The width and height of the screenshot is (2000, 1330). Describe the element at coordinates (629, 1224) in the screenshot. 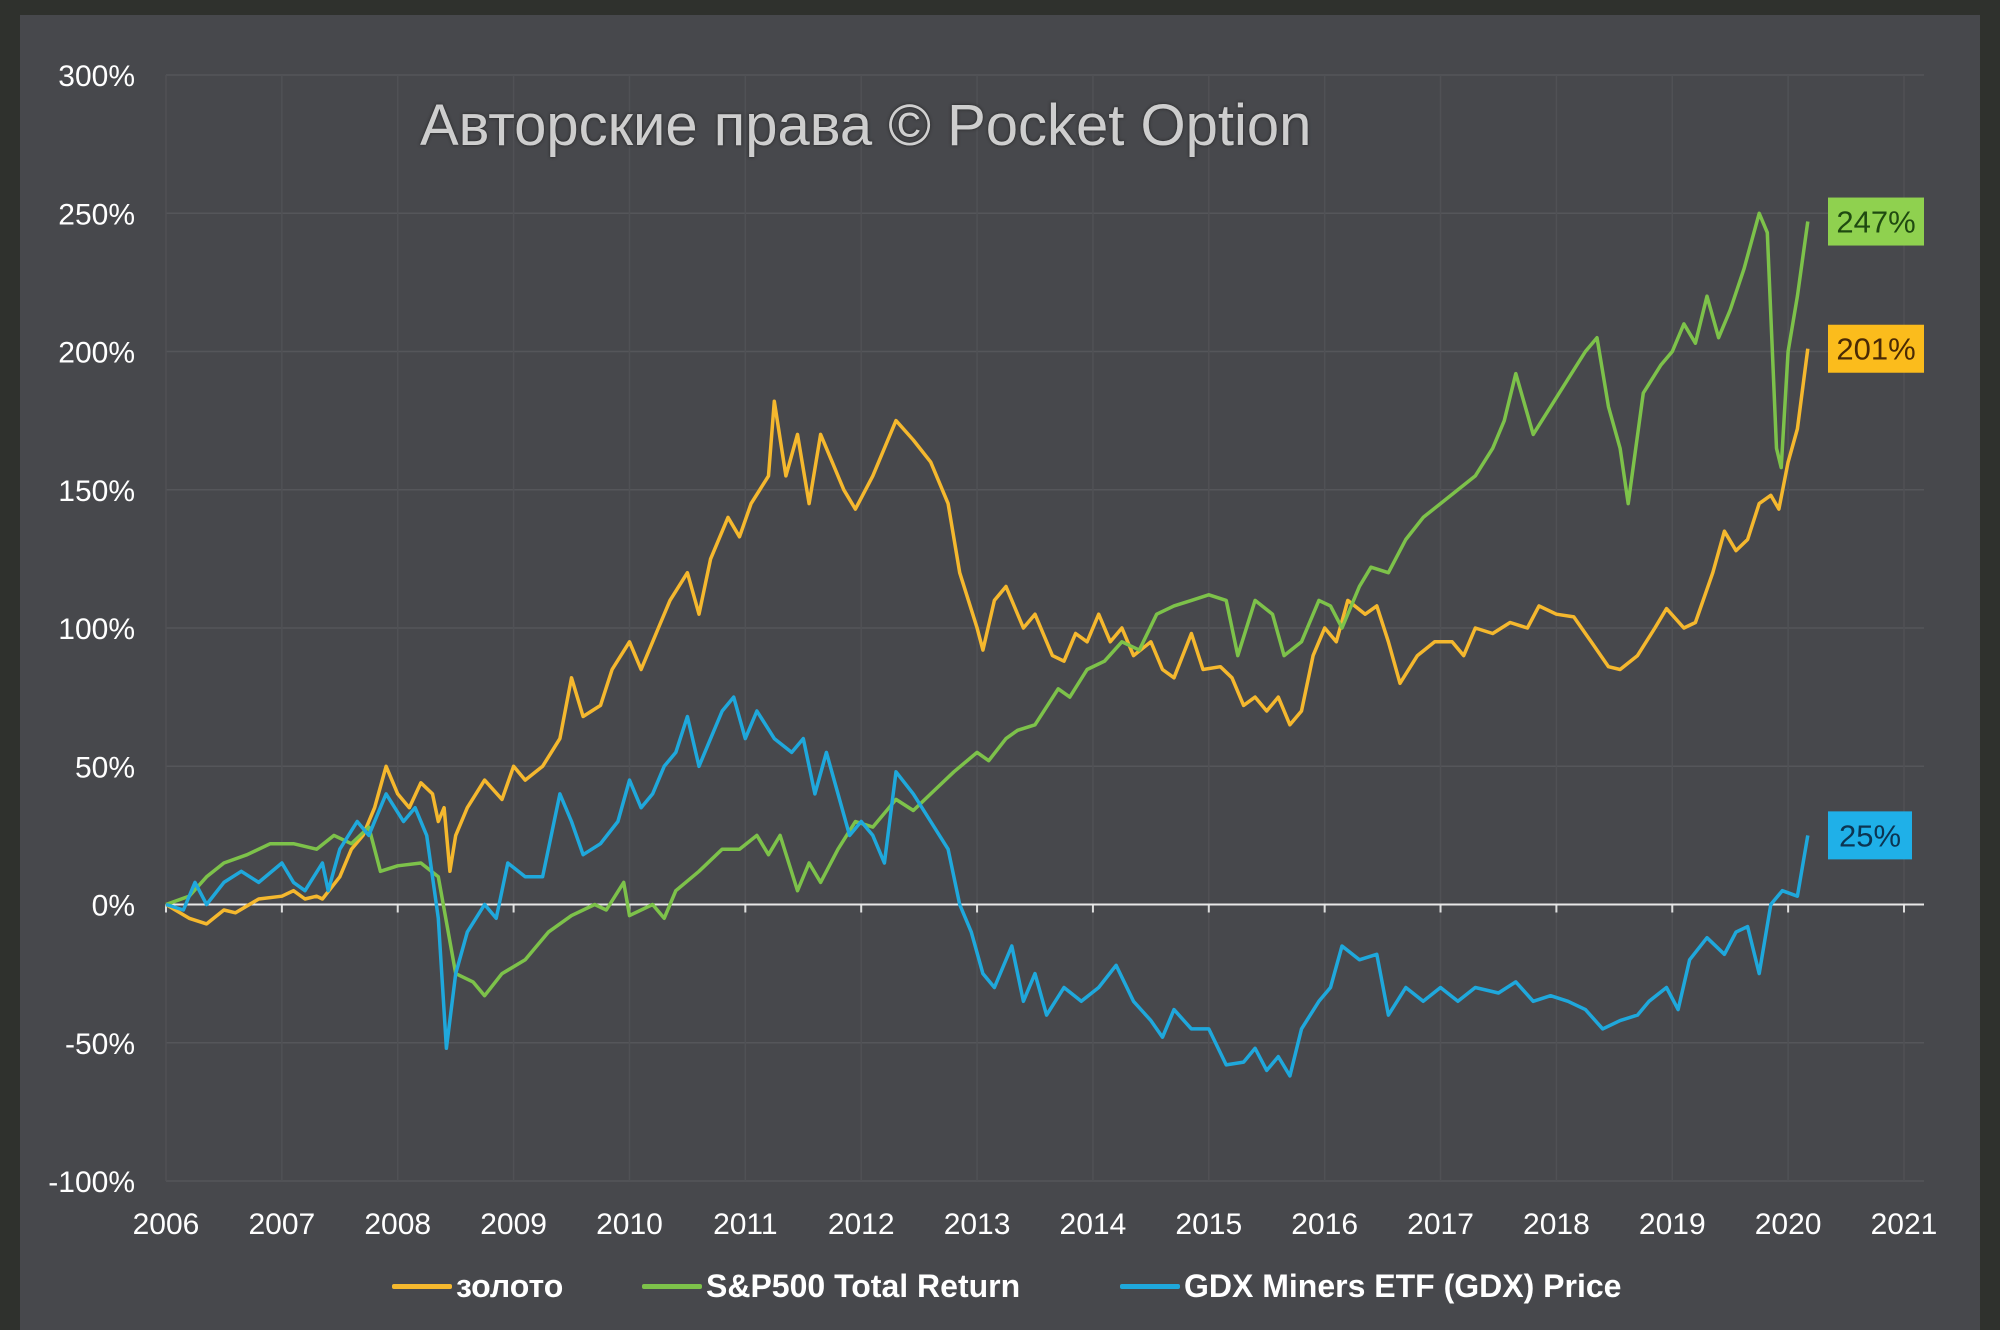

I see `x-tick-label: 2010` at that location.